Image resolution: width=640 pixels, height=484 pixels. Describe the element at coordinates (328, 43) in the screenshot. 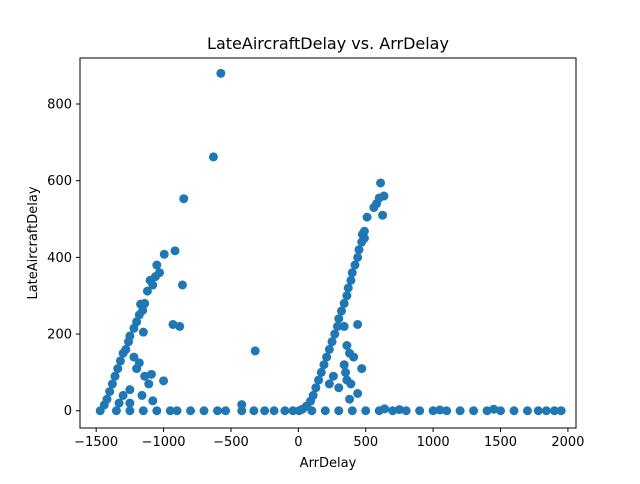

I see `chart-title: LateAircraftDelay vs. ArrDelay` at that location.